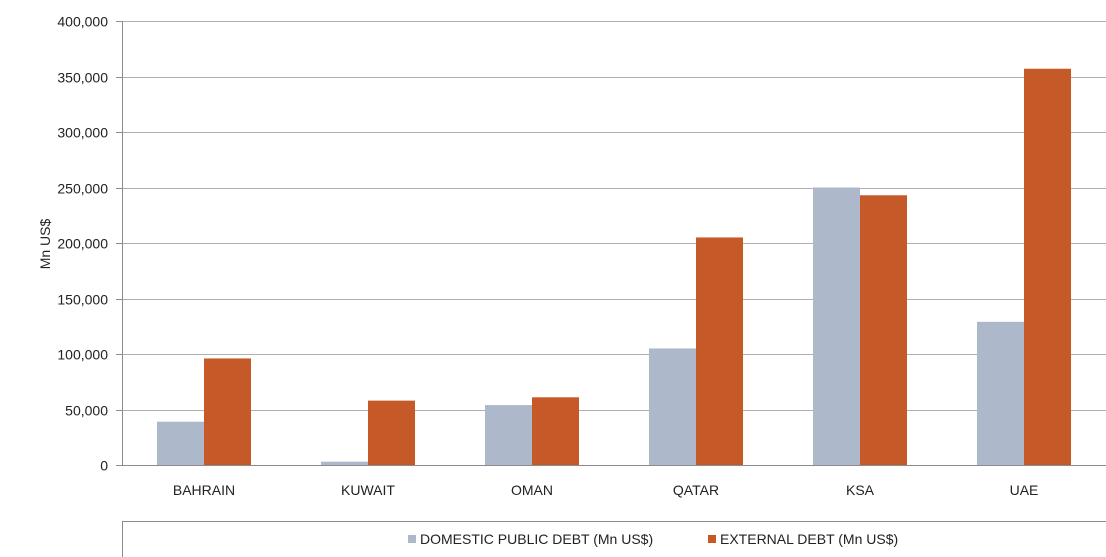 The height and width of the screenshot is (557, 1106). What do you see at coordinates (86, 411) in the screenshot?
I see `y-tick-label: 50,000` at bounding box center [86, 411].